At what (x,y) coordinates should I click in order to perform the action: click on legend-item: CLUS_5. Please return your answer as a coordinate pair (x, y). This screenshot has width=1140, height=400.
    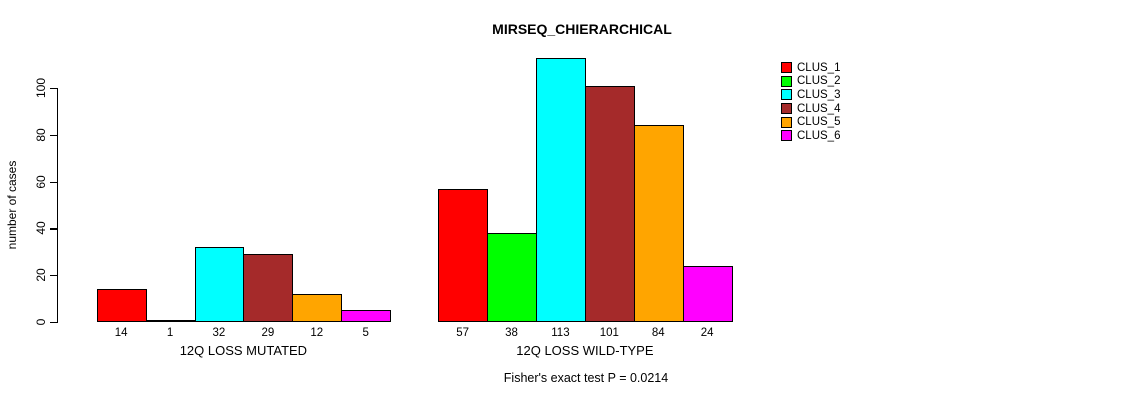
    Looking at the image, I should click on (810, 122).